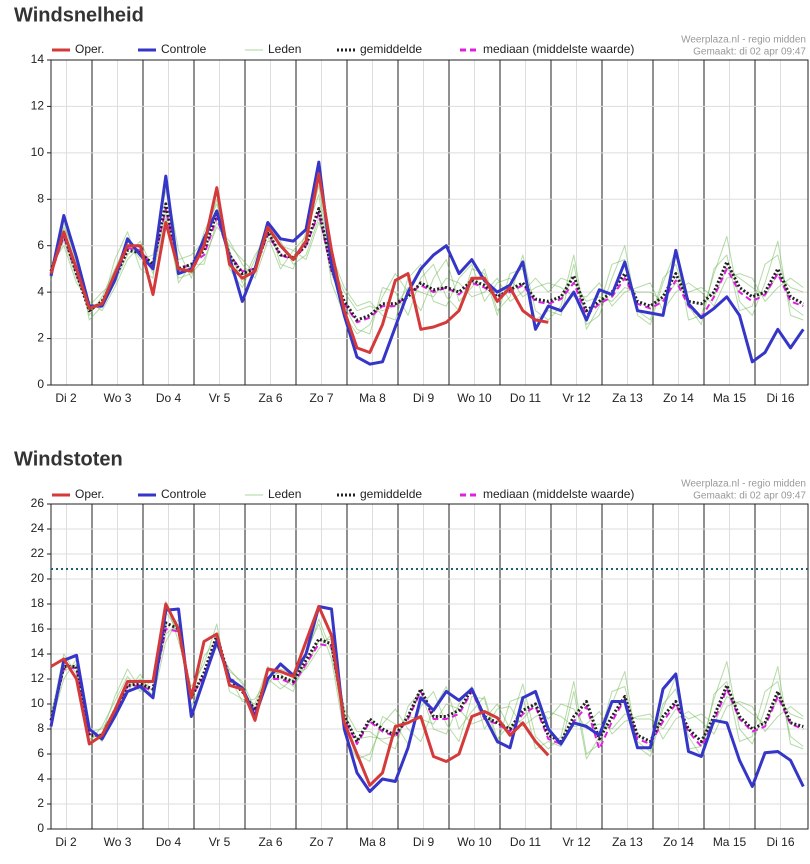  Describe the element at coordinates (79, 15) in the screenshot. I see `chart-title: Windsnelheid` at that location.